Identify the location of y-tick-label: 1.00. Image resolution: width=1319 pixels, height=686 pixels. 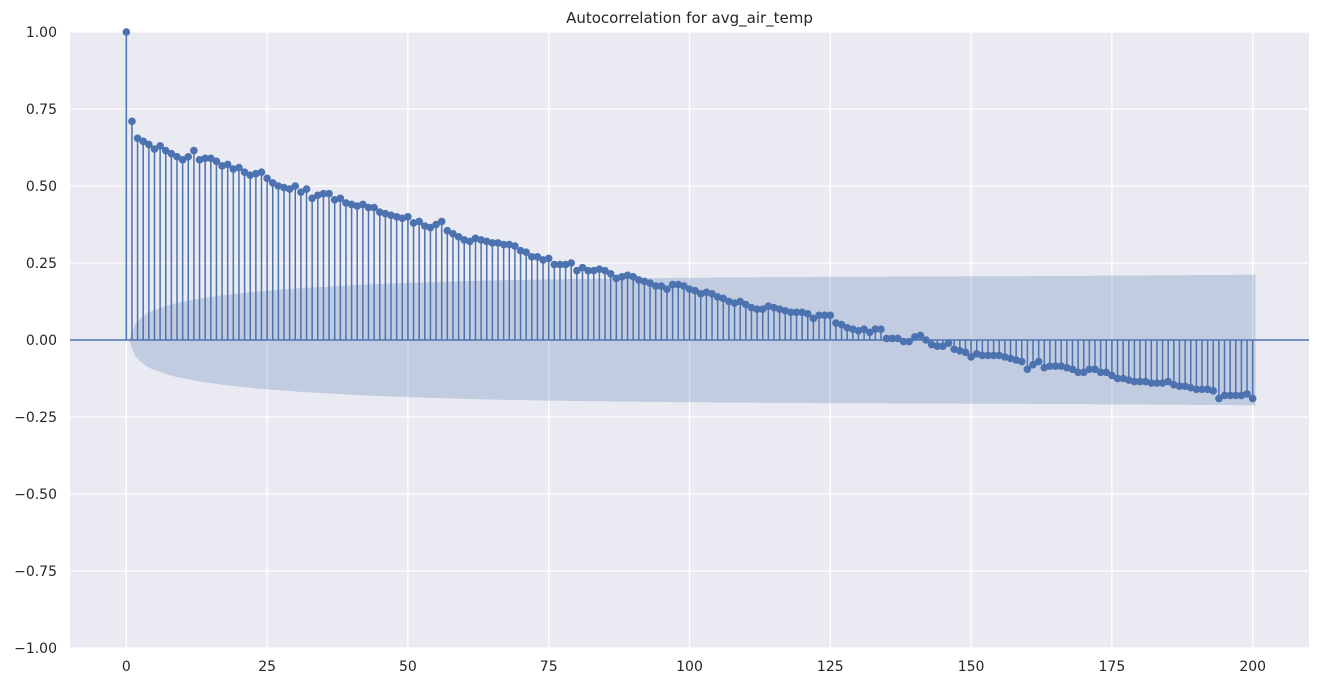
(41, 33).